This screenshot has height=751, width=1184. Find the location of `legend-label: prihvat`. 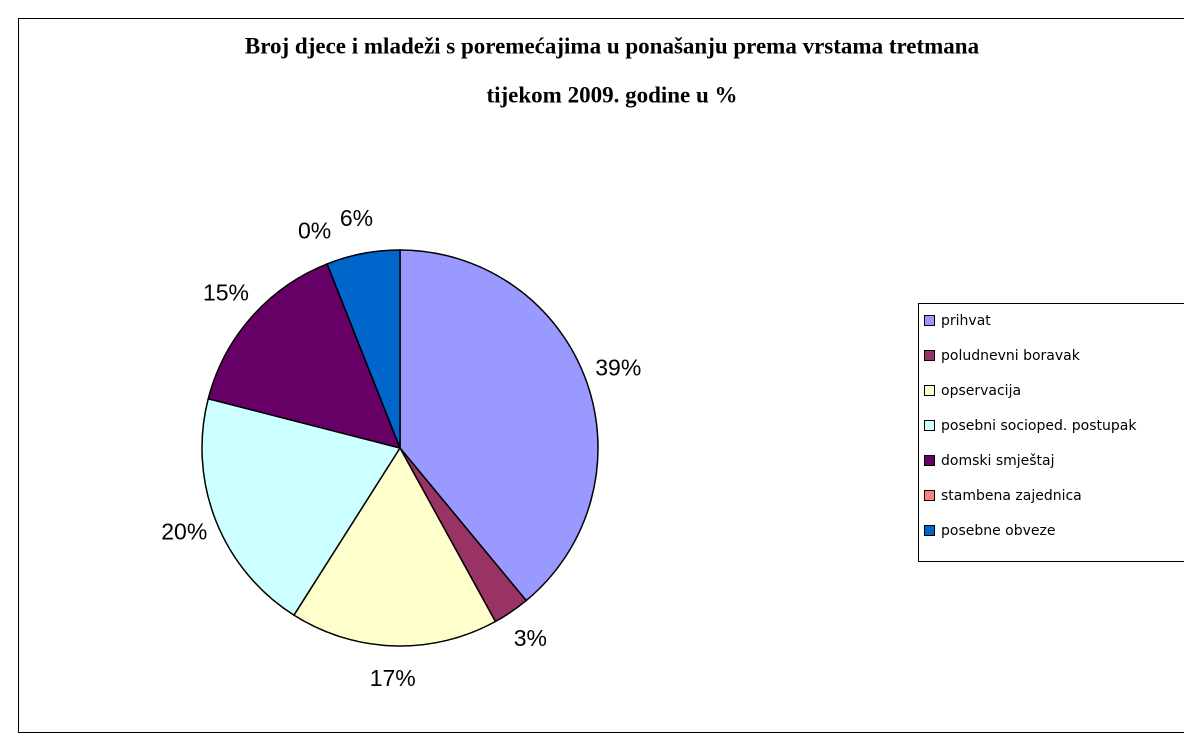

legend-label: prihvat is located at coordinates (966, 321).